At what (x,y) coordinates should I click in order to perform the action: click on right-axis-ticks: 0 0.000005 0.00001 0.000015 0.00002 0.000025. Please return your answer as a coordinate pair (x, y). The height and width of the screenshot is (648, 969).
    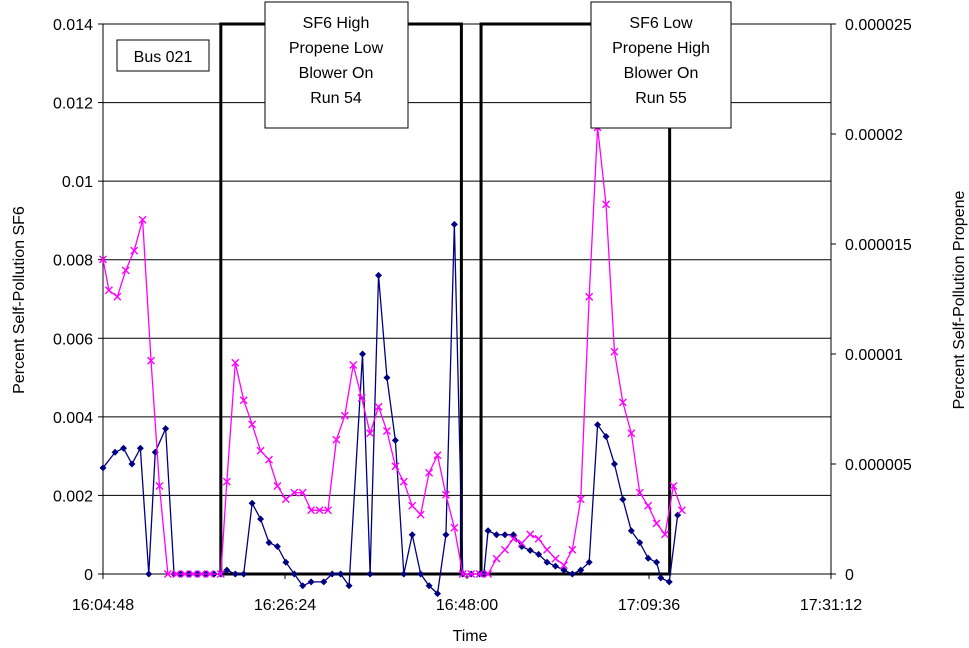
    Looking at the image, I should click on (871, 300).